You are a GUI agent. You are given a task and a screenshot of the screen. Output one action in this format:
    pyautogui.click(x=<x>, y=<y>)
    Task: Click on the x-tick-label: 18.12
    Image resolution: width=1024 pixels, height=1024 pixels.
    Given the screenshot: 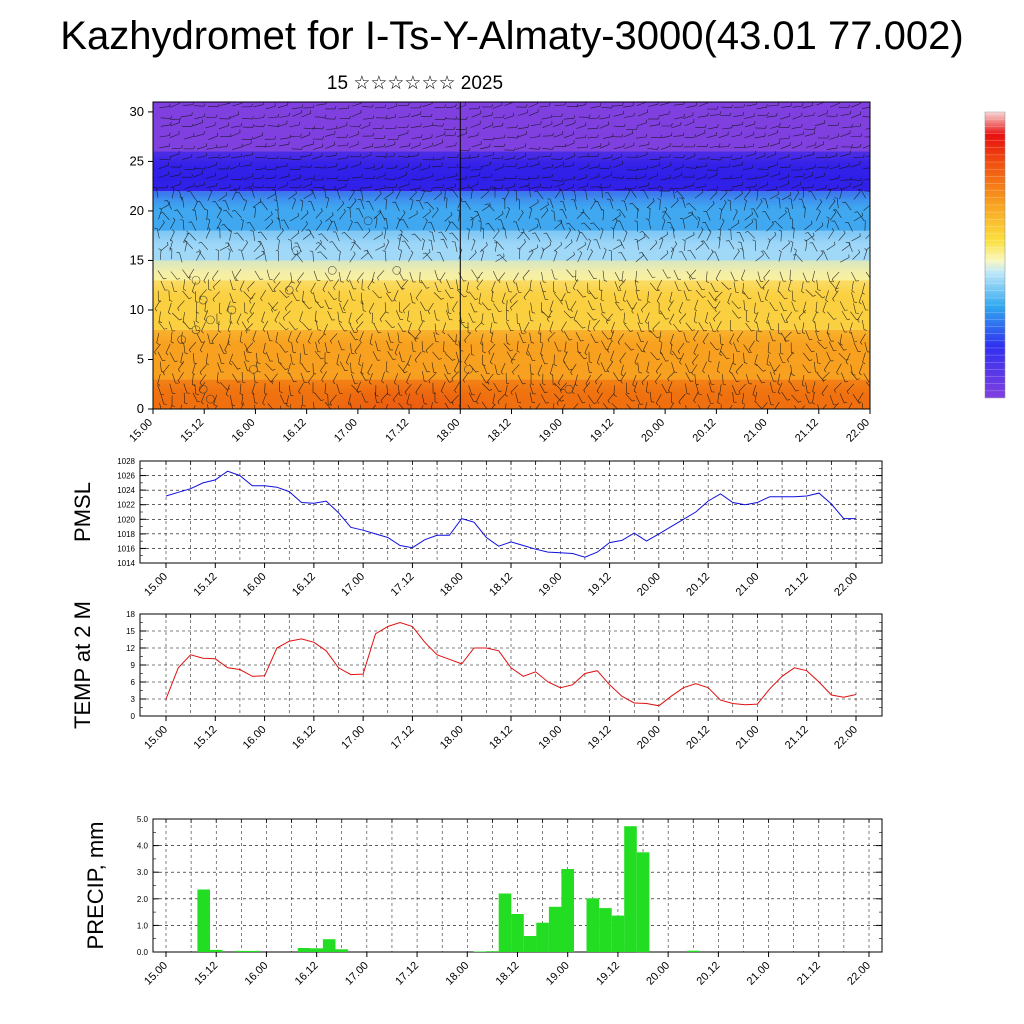 What is the action you would take?
    pyautogui.click(x=501, y=738)
    